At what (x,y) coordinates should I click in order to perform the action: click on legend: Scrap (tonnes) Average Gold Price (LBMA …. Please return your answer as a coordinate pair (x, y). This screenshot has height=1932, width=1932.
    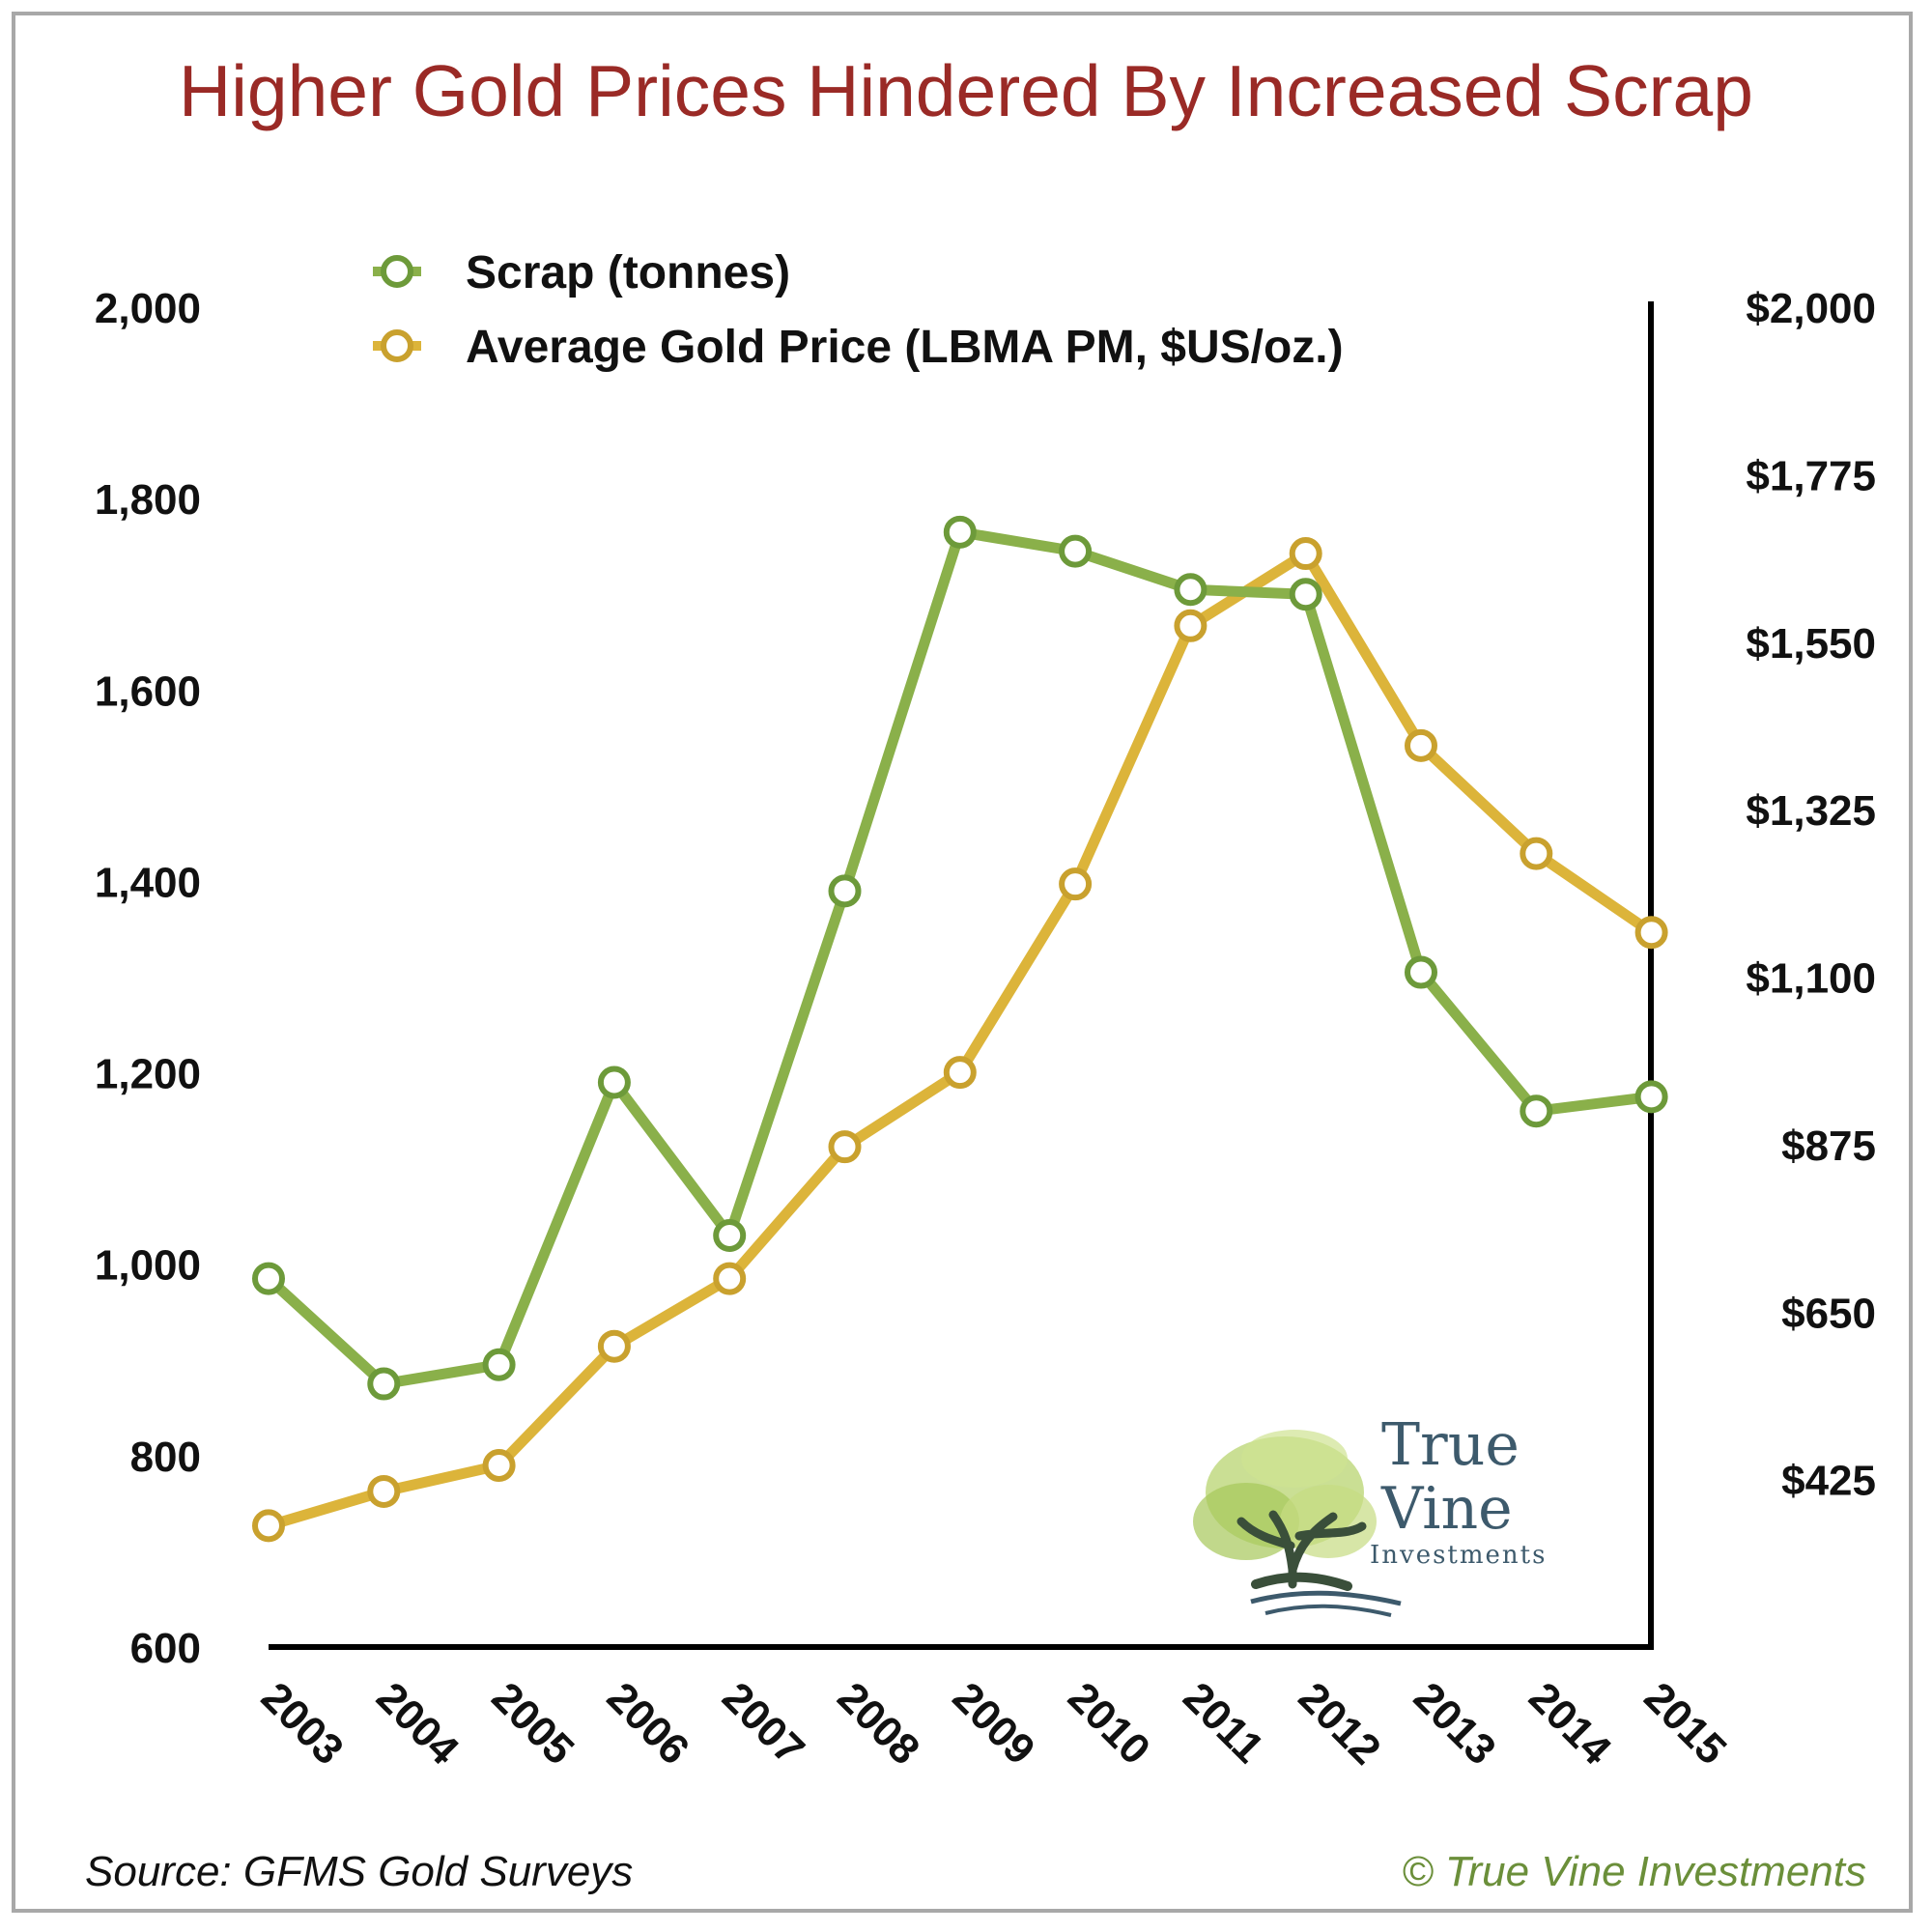
    Looking at the image, I should click on (858, 310).